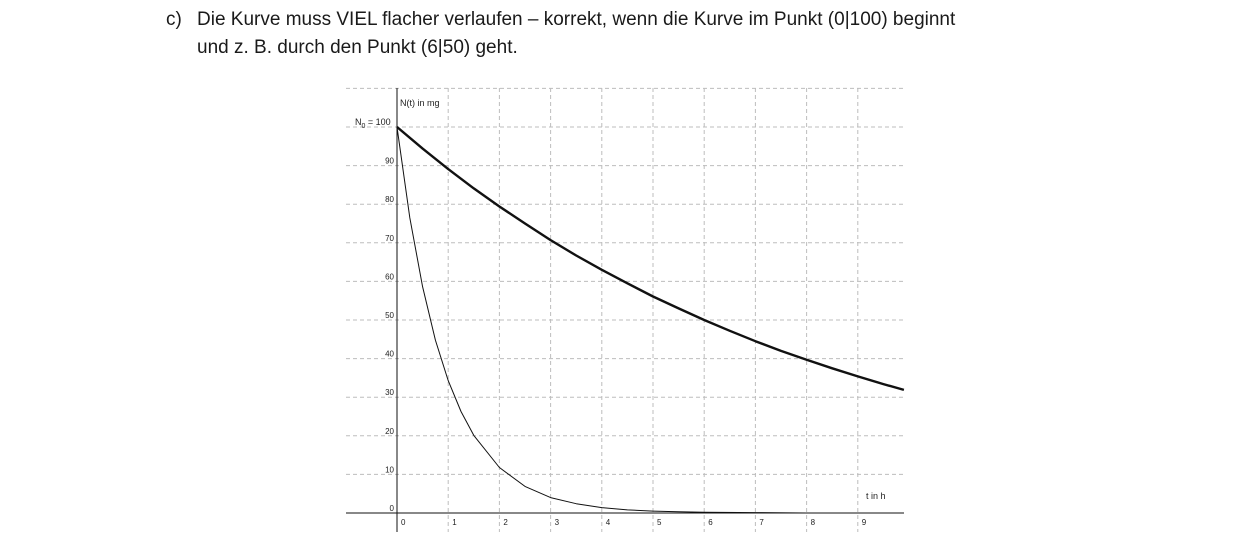 This screenshot has height=540, width=1240. What do you see at coordinates (389, 315) in the screenshot?
I see `y-tick-label: 50` at bounding box center [389, 315].